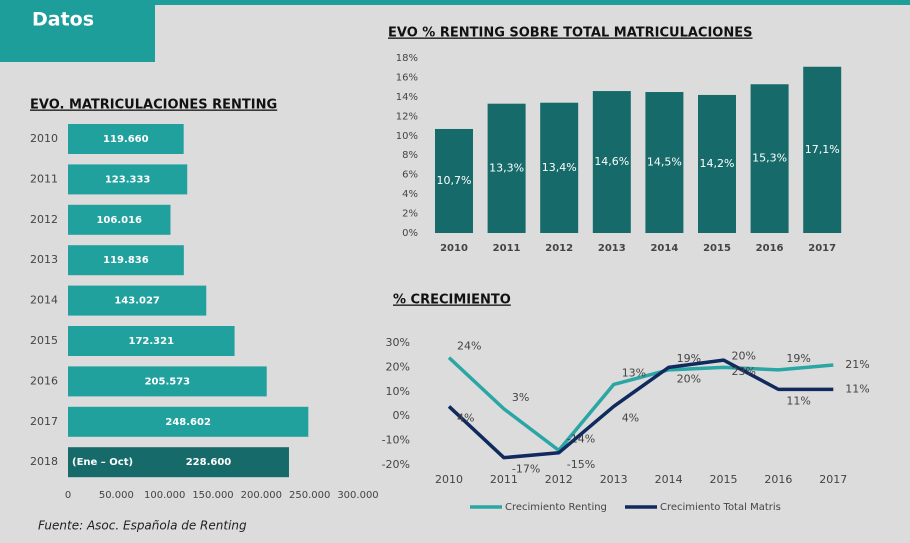 The width and height of the screenshot is (910, 543). I want to click on value-label: 143.027, so click(137, 301).